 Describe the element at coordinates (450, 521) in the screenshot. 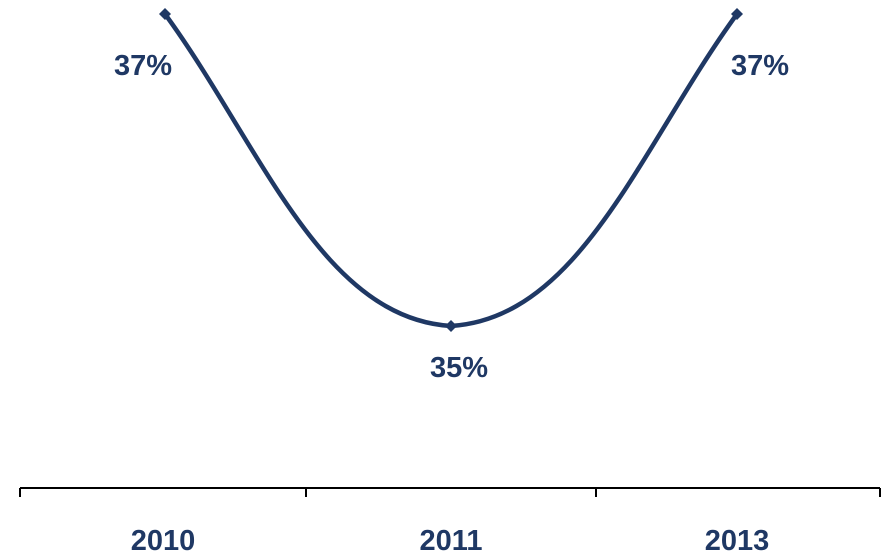

I see `x-axis: 2010 2011 2013` at that location.